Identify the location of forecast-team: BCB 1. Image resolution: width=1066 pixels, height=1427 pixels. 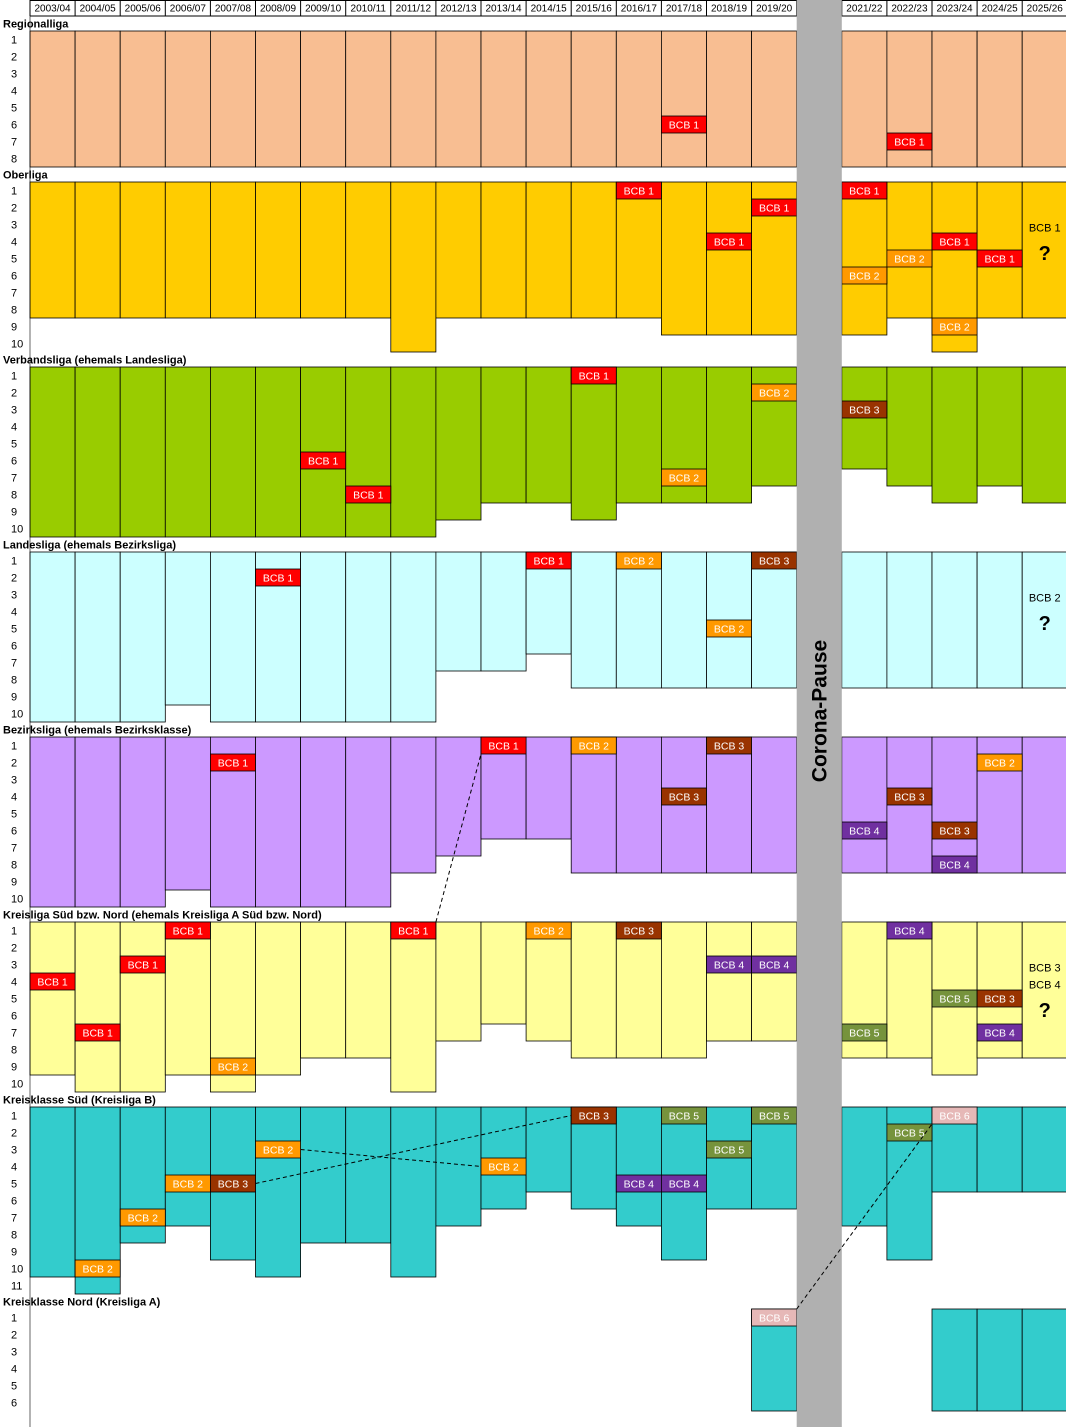
(1045, 228).